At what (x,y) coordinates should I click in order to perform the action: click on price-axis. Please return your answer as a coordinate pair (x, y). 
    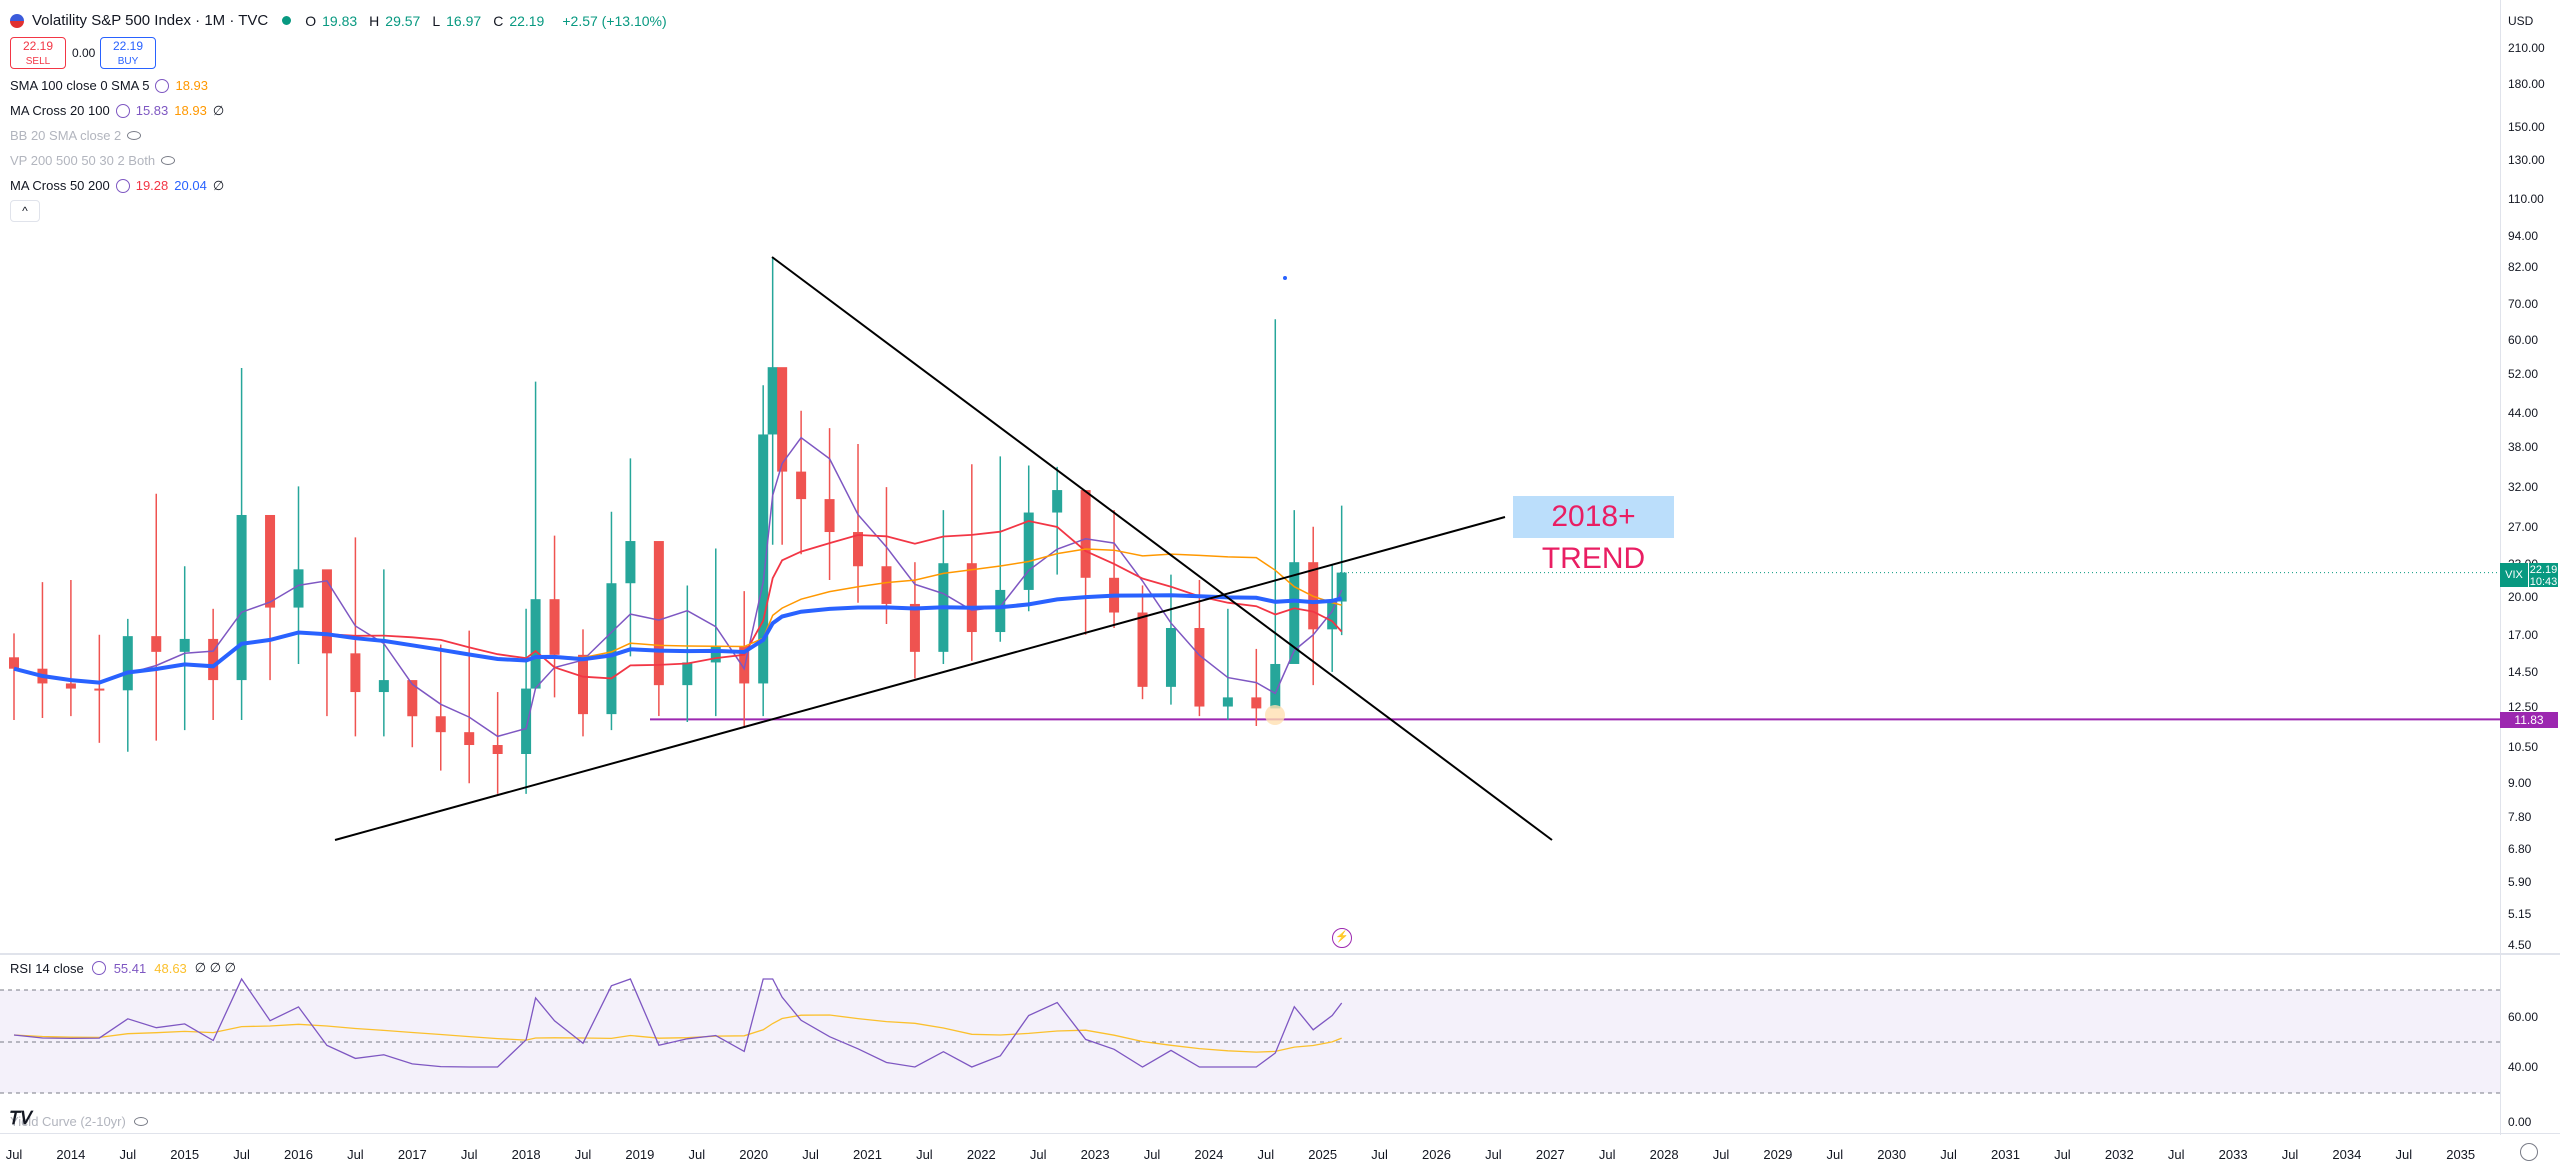
    Looking at the image, I should click on (2530, 477).